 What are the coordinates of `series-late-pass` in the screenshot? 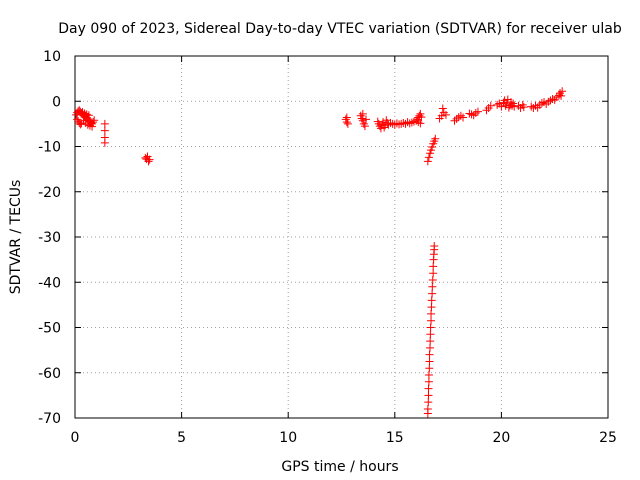 It's located at (501, 106).